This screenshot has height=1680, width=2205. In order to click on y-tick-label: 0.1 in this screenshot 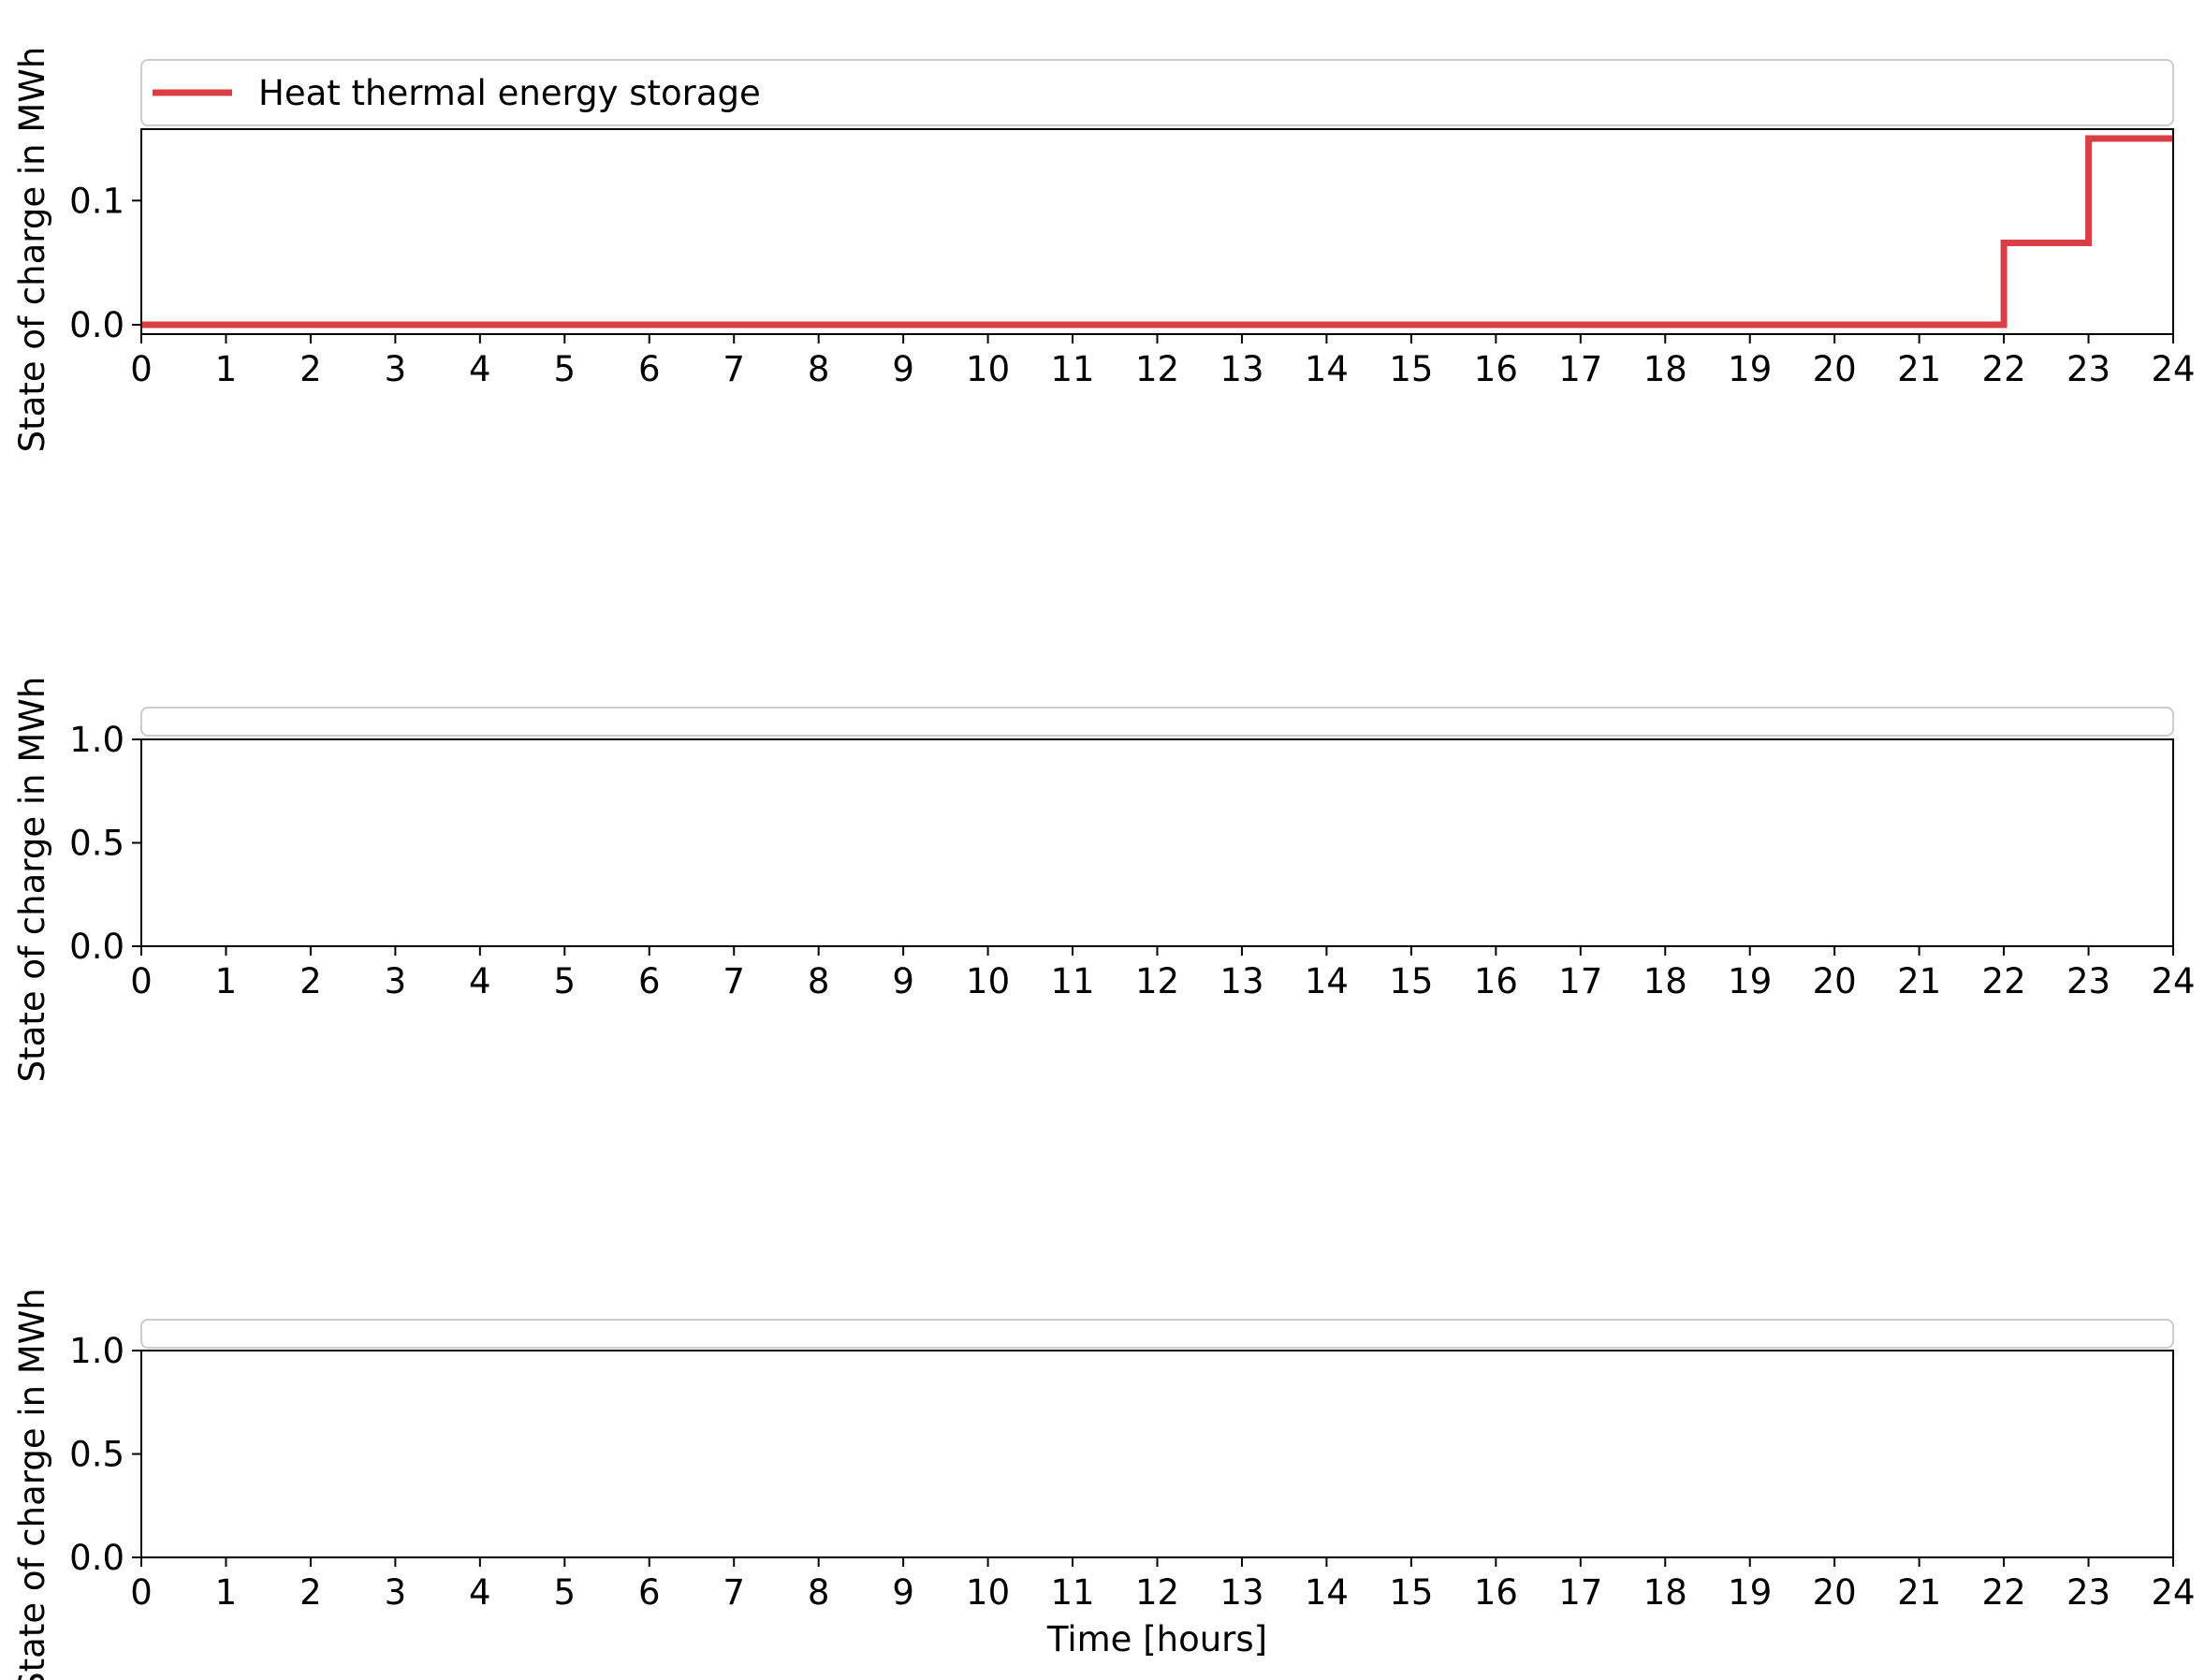, I will do `click(97, 201)`.